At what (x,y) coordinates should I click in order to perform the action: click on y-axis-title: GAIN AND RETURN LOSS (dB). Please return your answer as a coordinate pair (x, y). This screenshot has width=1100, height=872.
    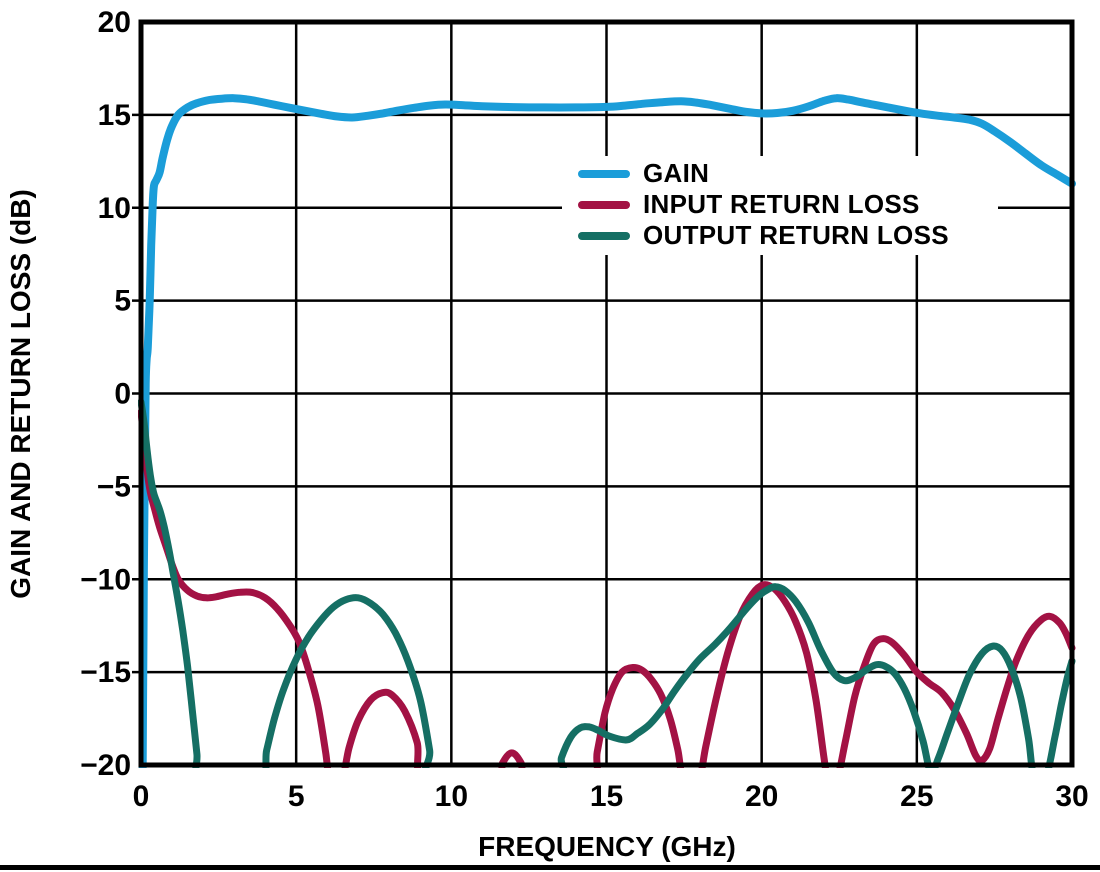
    Looking at the image, I should click on (20, 394).